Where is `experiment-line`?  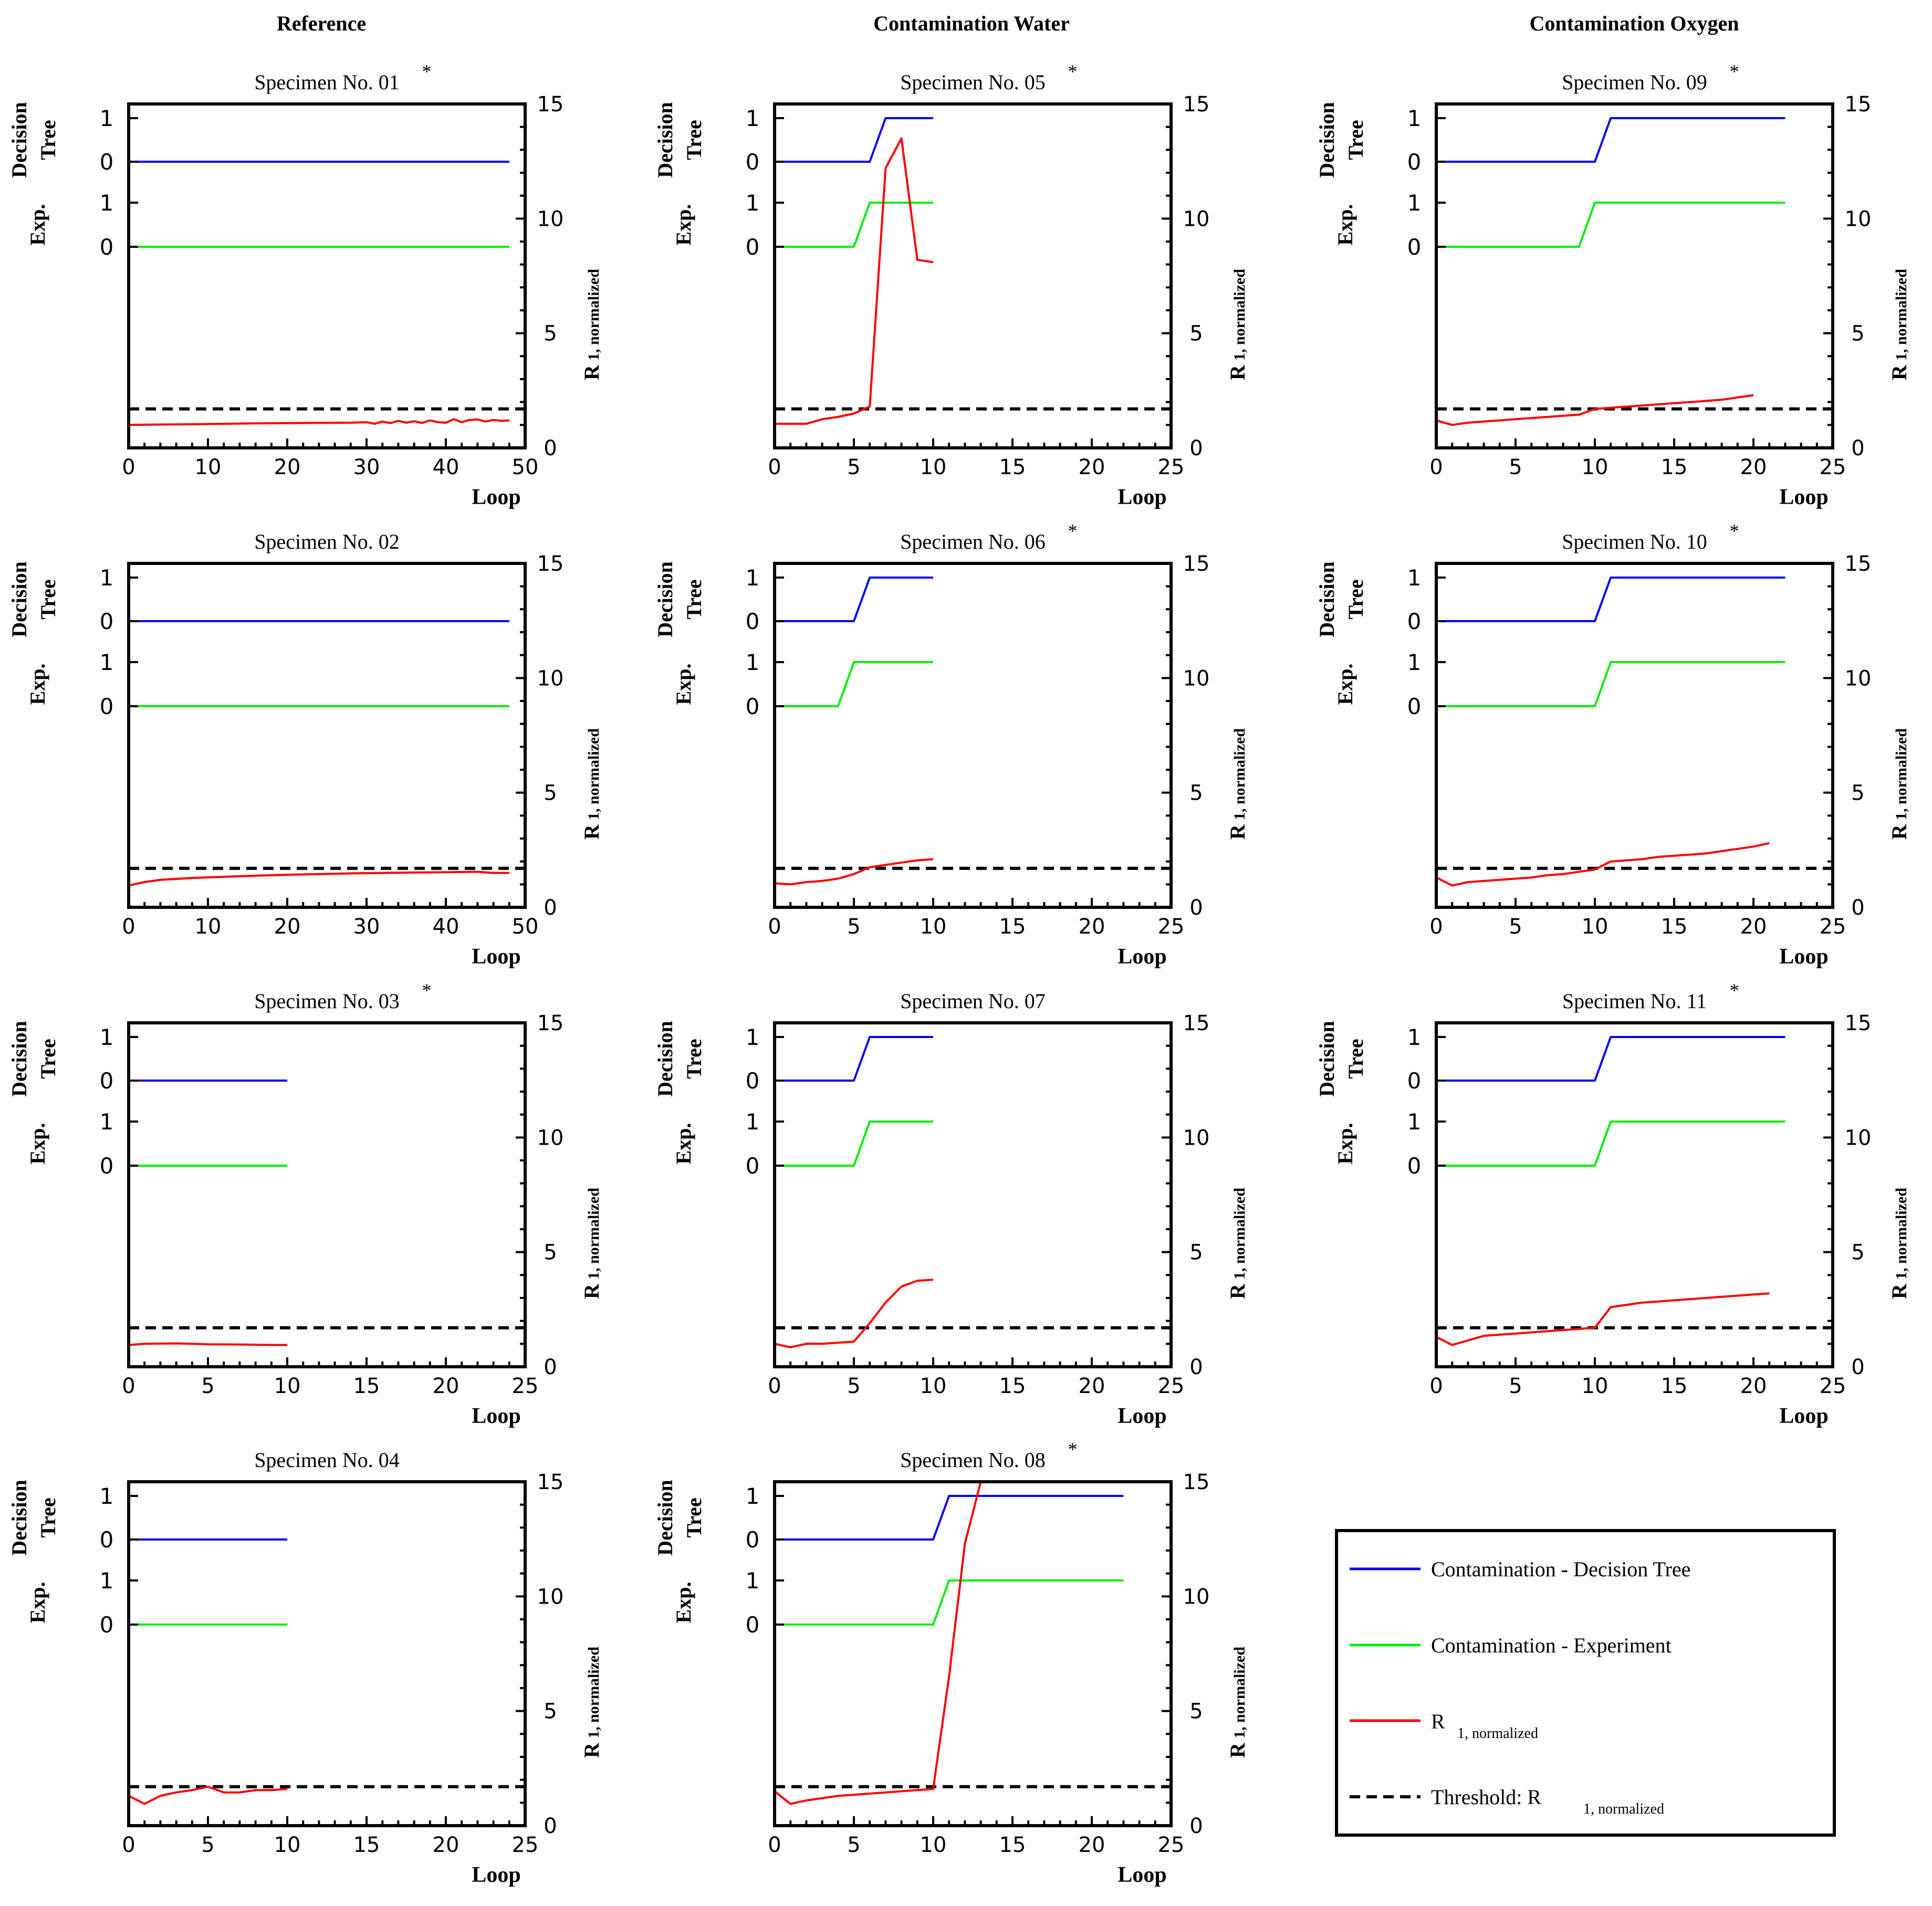
experiment-line is located at coordinates (854, 684).